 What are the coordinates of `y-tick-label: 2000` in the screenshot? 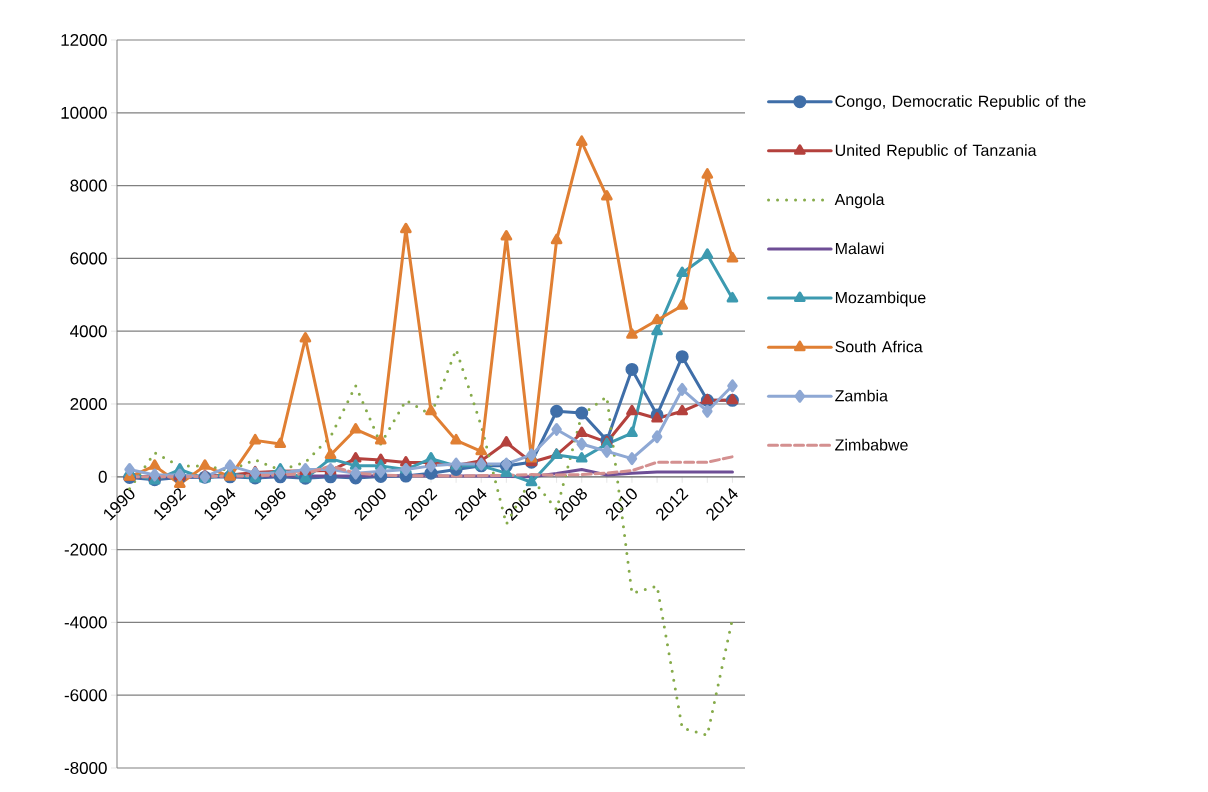 It's located at (88, 404).